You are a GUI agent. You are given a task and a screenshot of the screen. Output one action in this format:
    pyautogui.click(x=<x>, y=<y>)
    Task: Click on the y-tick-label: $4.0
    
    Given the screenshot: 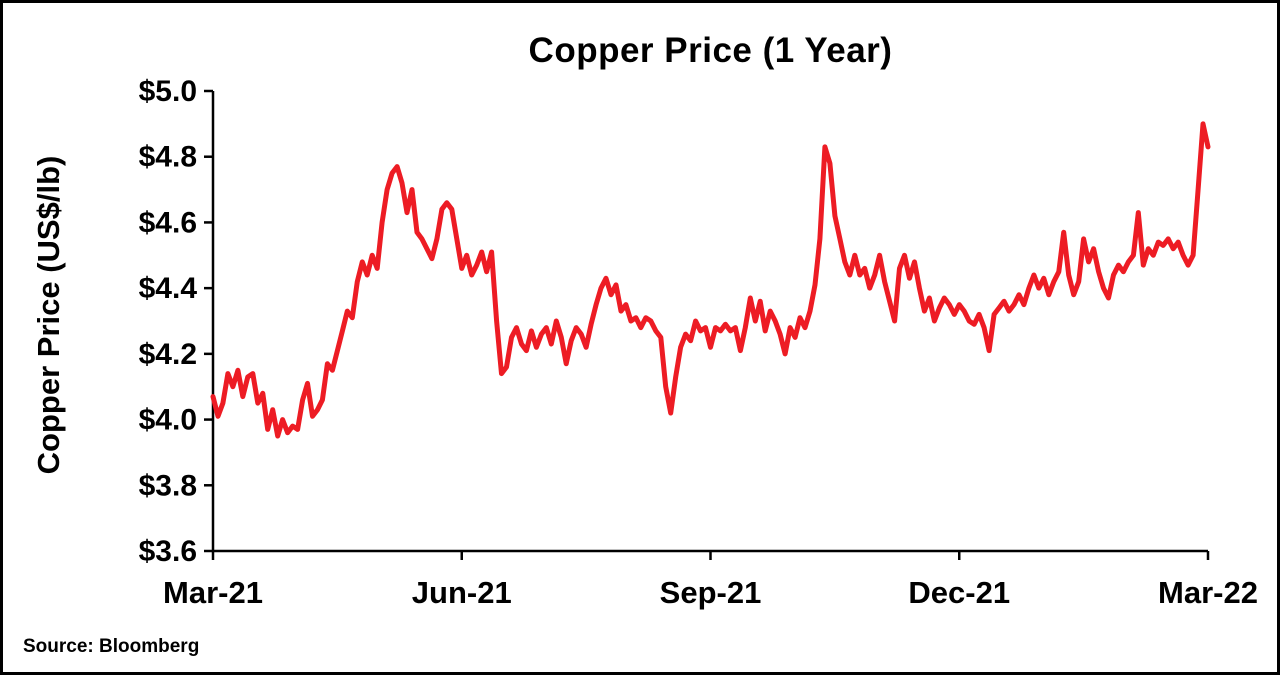 What is the action you would take?
    pyautogui.click(x=168, y=420)
    